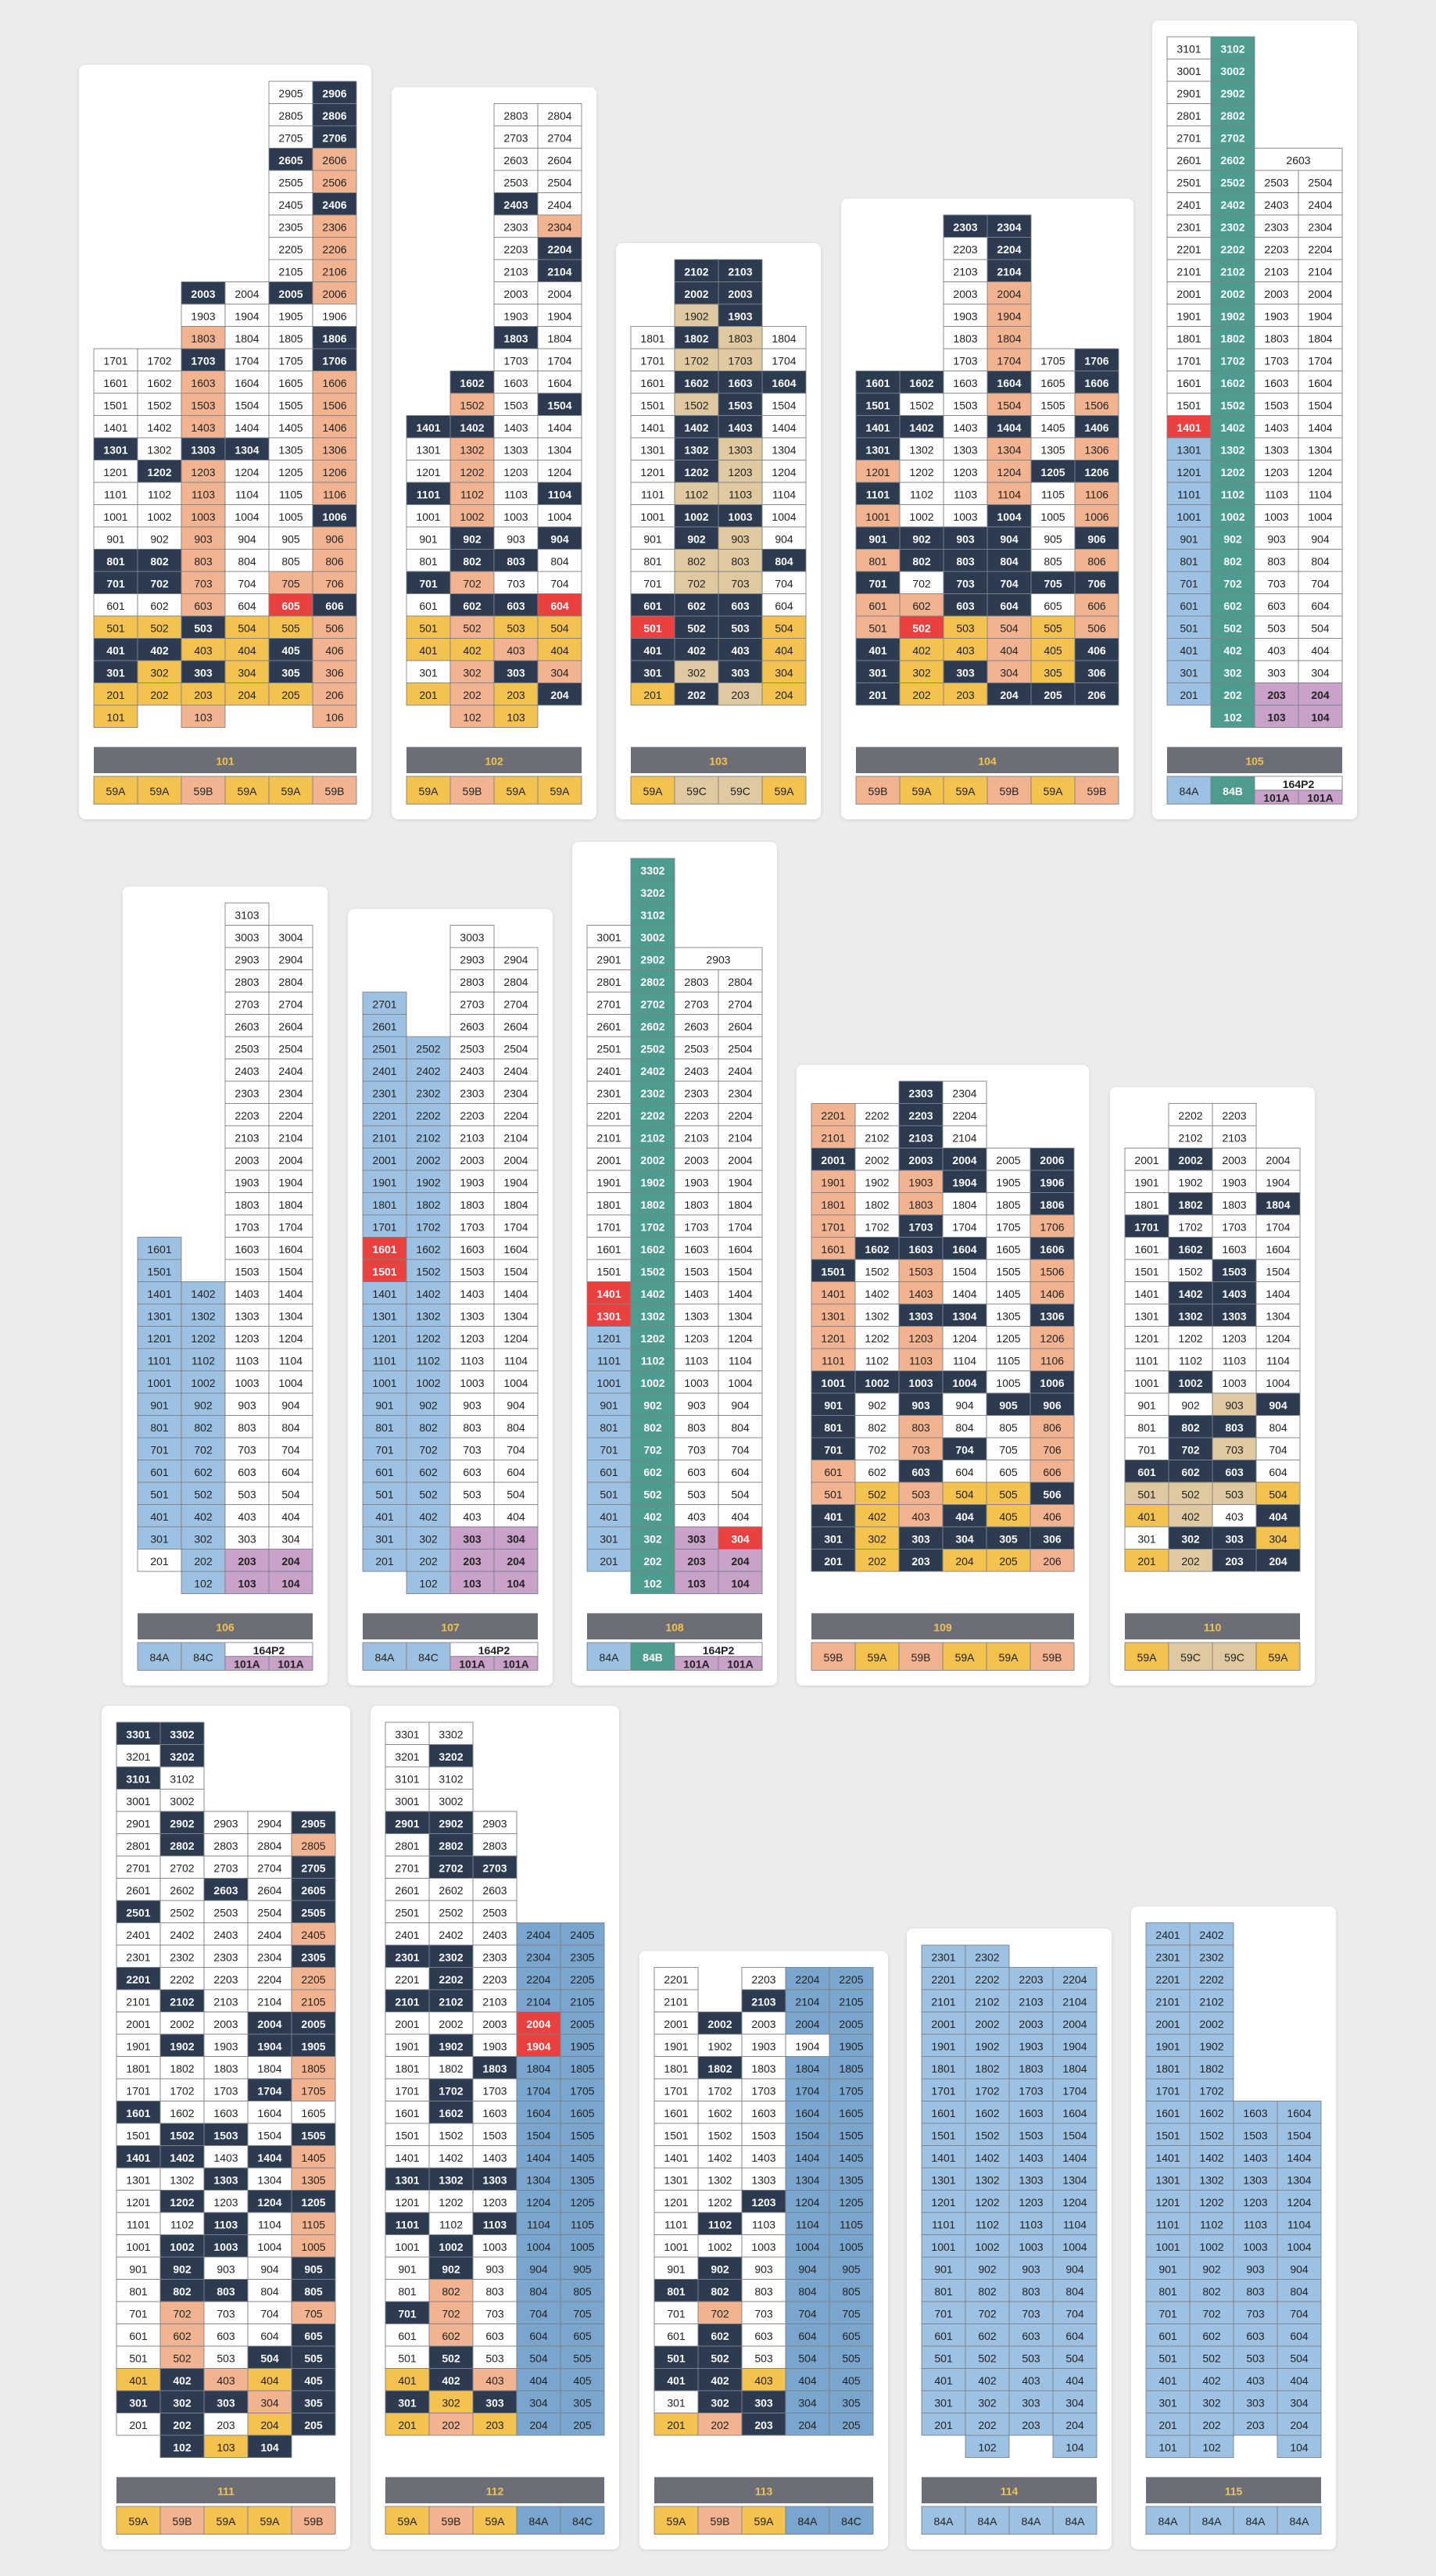 Image resolution: width=1436 pixels, height=2576 pixels. What do you see at coordinates (988, 2520) in the screenshot?
I see `type-cell` at bounding box center [988, 2520].